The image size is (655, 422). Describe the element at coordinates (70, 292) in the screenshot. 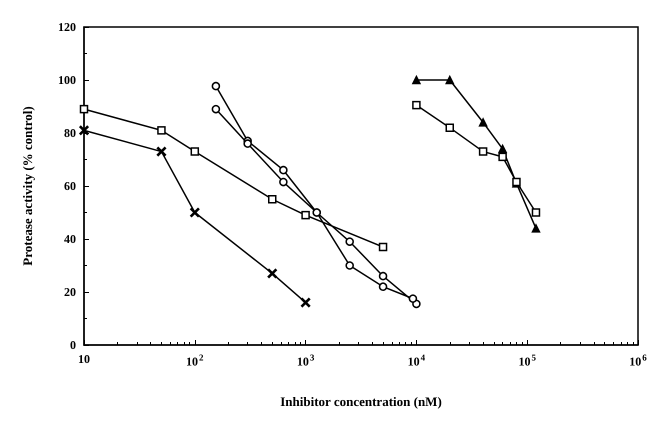

I see `y-tick-label: 20` at that location.